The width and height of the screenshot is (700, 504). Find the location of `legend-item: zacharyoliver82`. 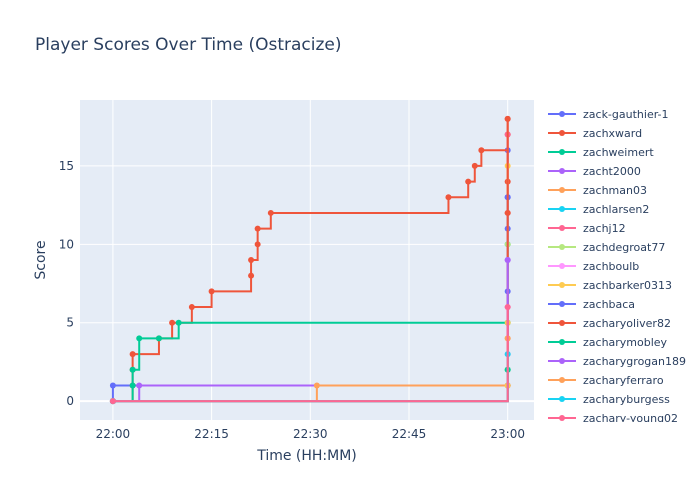

legend-item: zacharyoliver82 is located at coordinates (609, 323).